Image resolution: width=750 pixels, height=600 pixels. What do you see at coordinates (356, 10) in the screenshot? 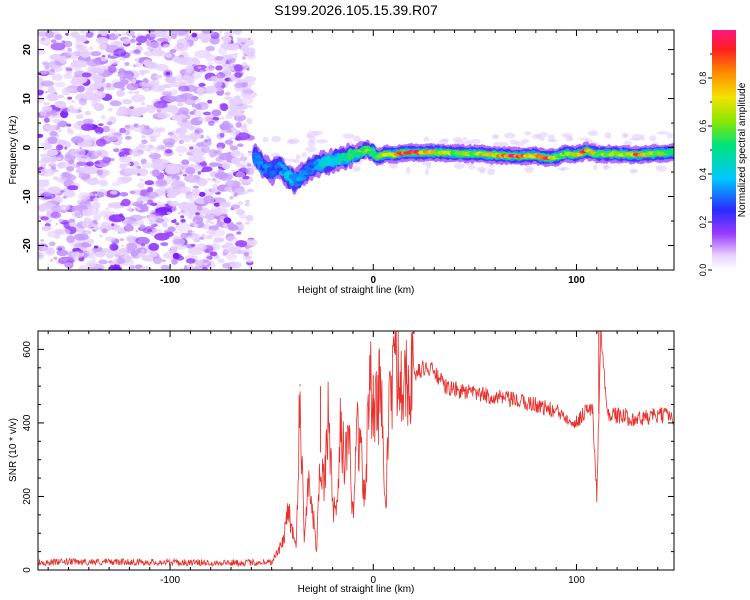
I see `chart-title: S199.2026.105.15.39.R07` at bounding box center [356, 10].